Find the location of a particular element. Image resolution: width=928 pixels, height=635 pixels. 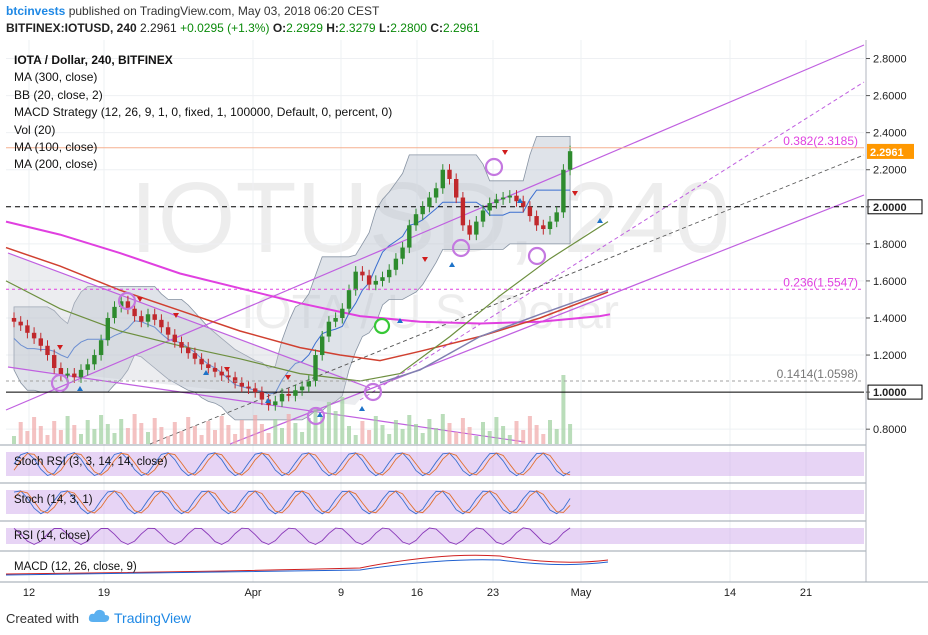

price-tick-label: 1.0000 is located at coordinates (890, 393).